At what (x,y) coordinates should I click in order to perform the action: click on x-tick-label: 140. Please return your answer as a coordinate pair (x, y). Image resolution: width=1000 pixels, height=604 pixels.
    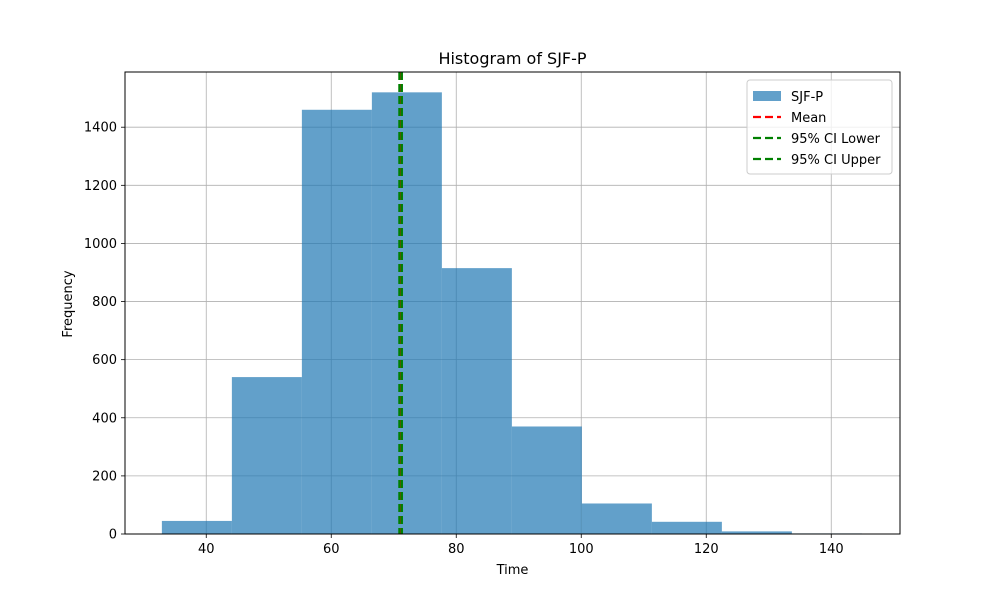
    Looking at the image, I should click on (831, 549).